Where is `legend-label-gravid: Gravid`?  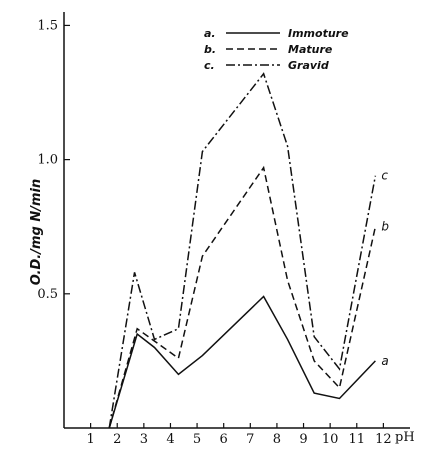
legend-label-gravid: Gravid is located at coordinates (308, 65).